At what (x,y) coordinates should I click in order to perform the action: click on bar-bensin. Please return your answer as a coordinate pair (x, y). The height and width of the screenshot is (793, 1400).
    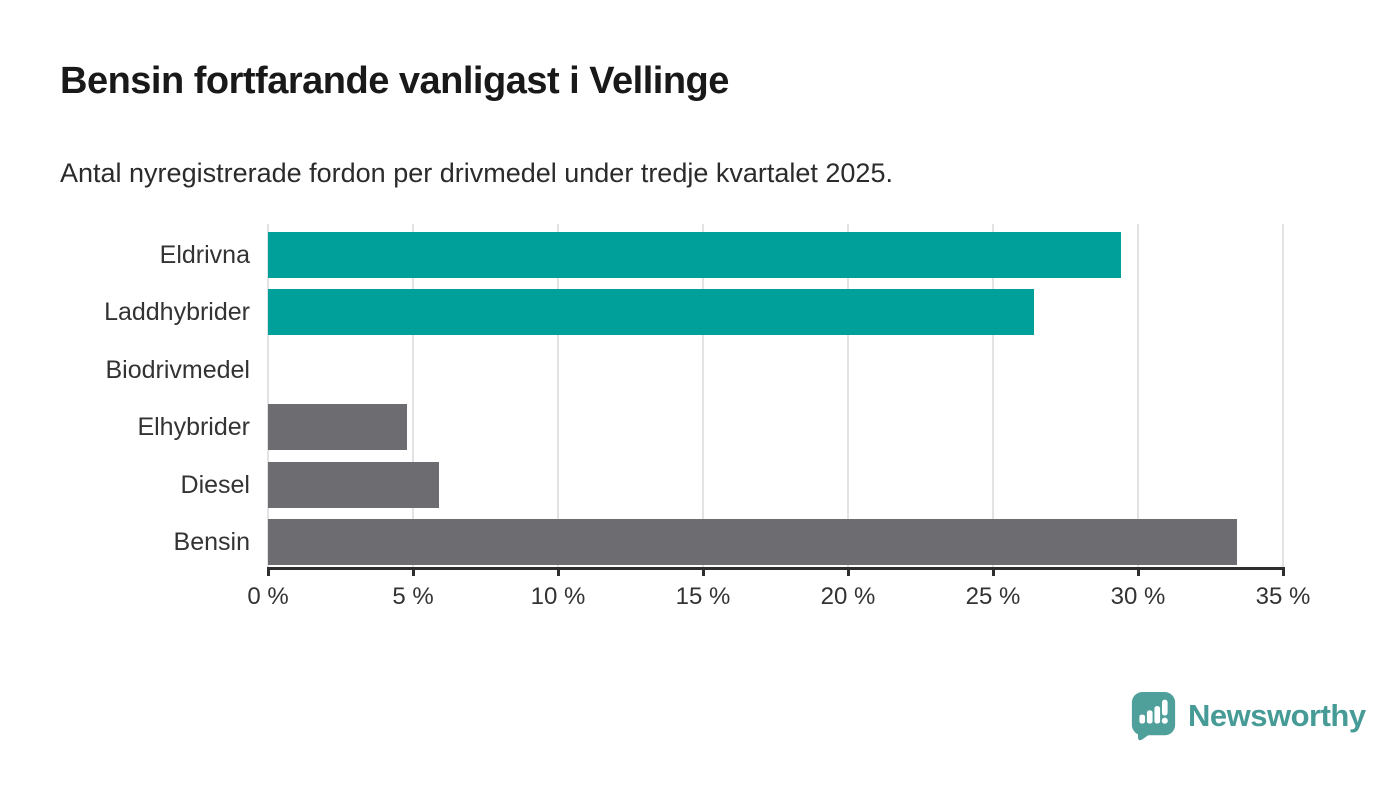
    Looking at the image, I should click on (752, 542).